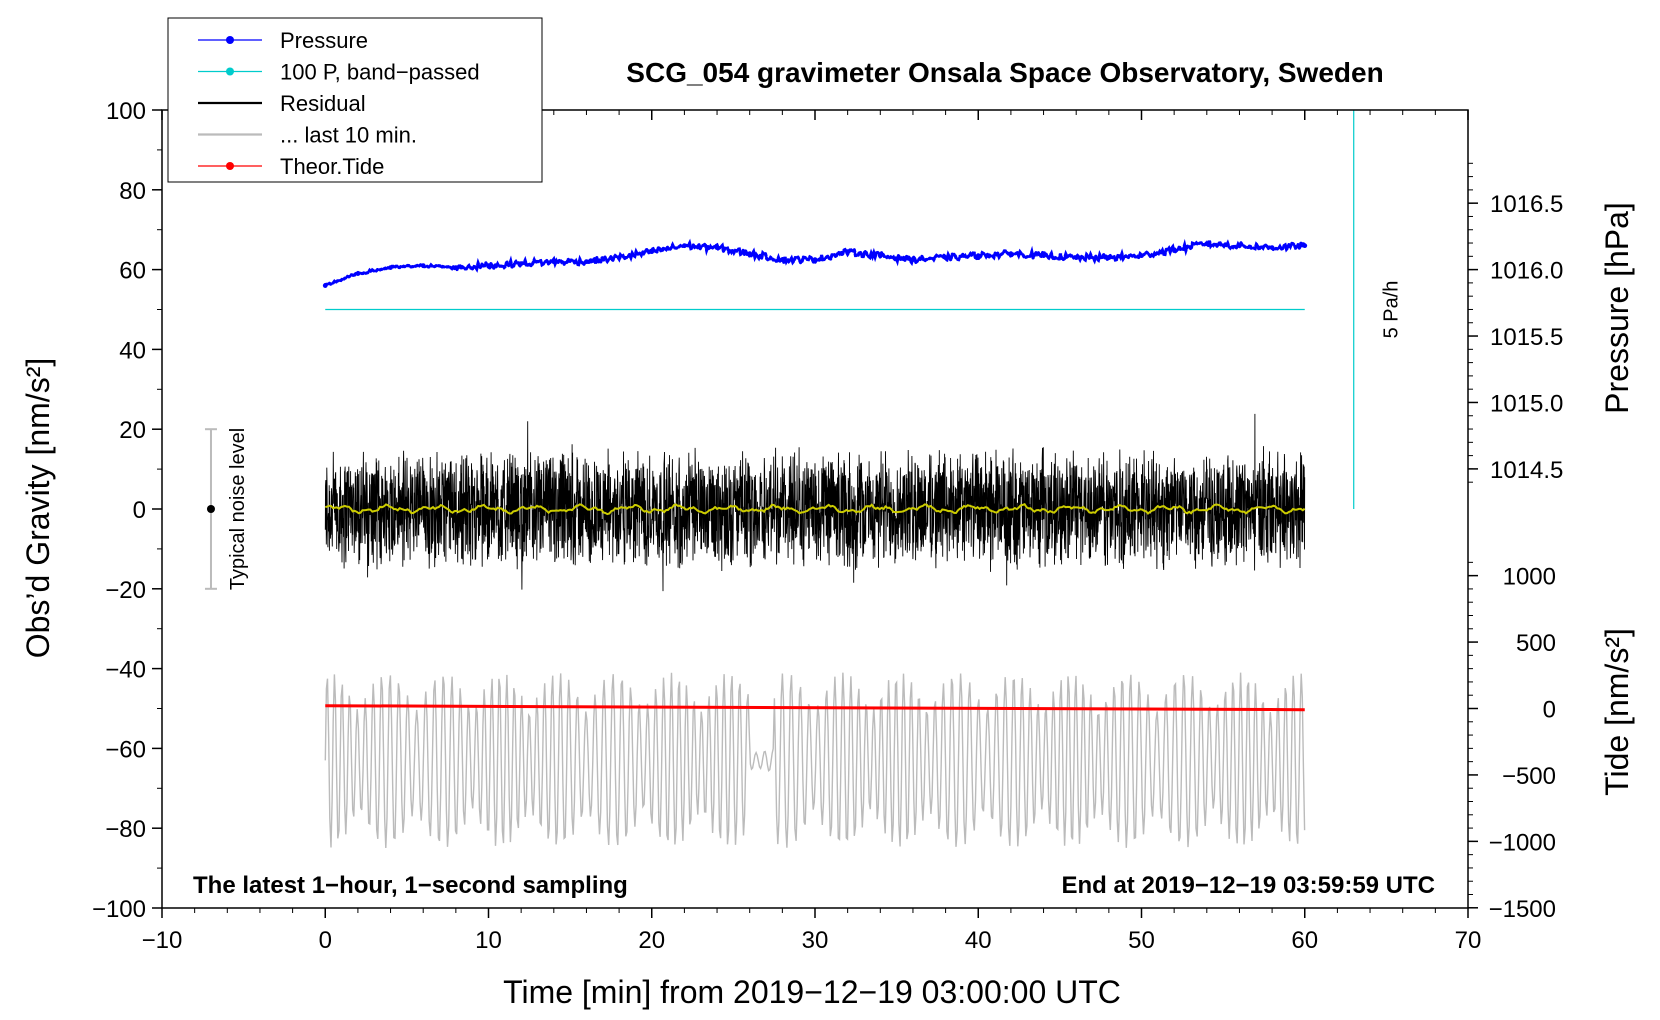 Image resolution: width=1660 pixels, height=1020 pixels. What do you see at coordinates (488, 940) in the screenshot?
I see `x-tick-label: 10` at bounding box center [488, 940].